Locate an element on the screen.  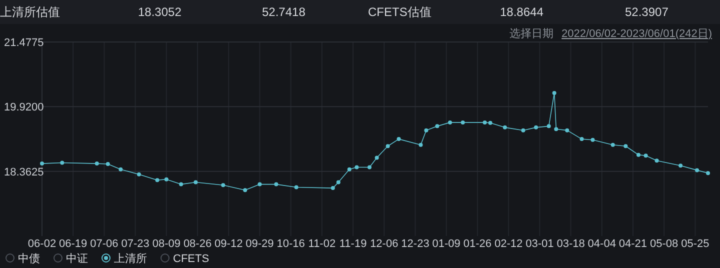
y-tick-label: 21.4775 is located at coordinates (24, 43).